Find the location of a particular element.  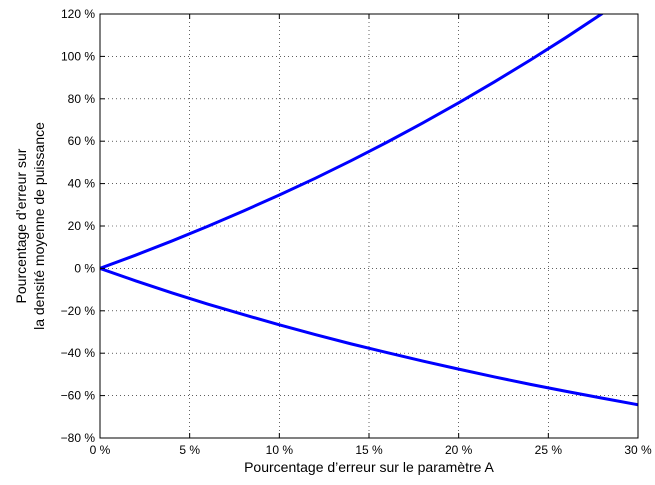

x-tick-label: 5 % is located at coordinates (189, 450).